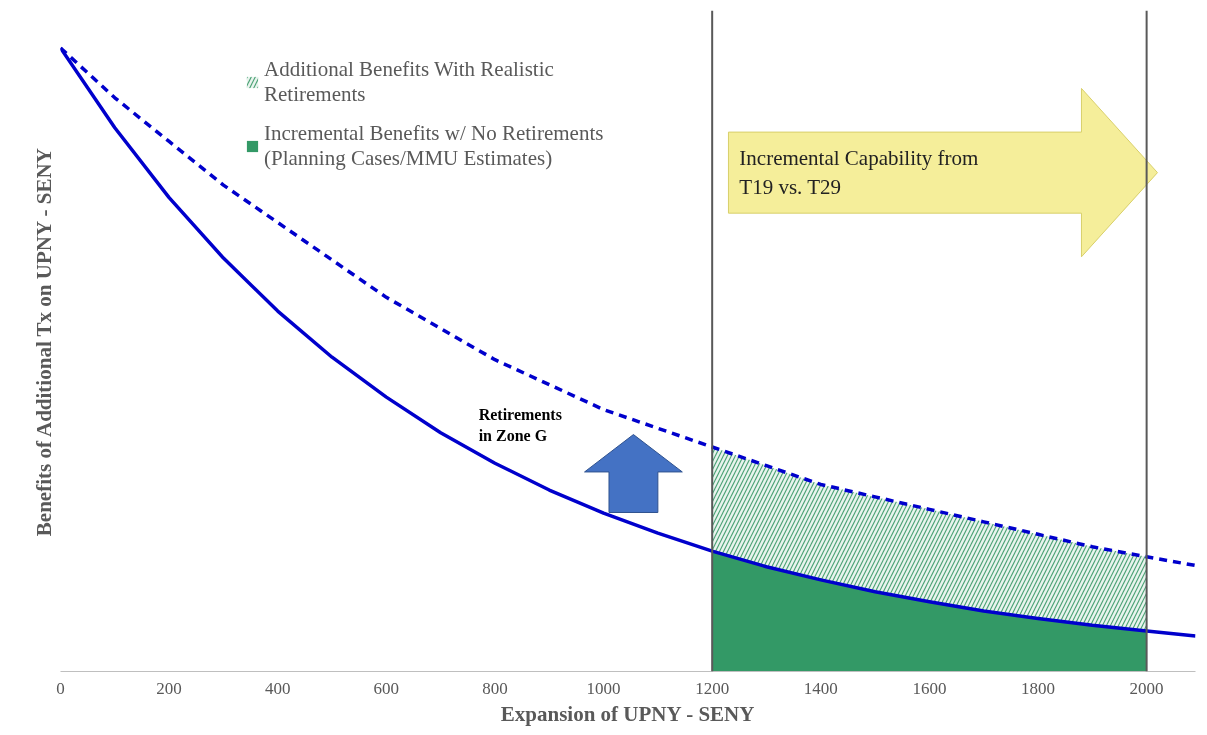 Image resolution: width=1207 pixels, height=735 pixels. I want to click on legend-label: Additional Benefits With Realistic Retirements, so click(409, 82).